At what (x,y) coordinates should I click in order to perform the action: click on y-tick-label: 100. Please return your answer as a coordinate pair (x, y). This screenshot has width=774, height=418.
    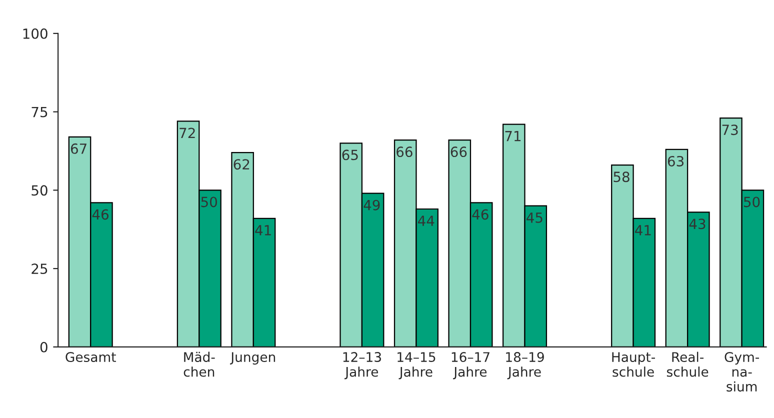
    Looking at the image, I should click on (35, 33).